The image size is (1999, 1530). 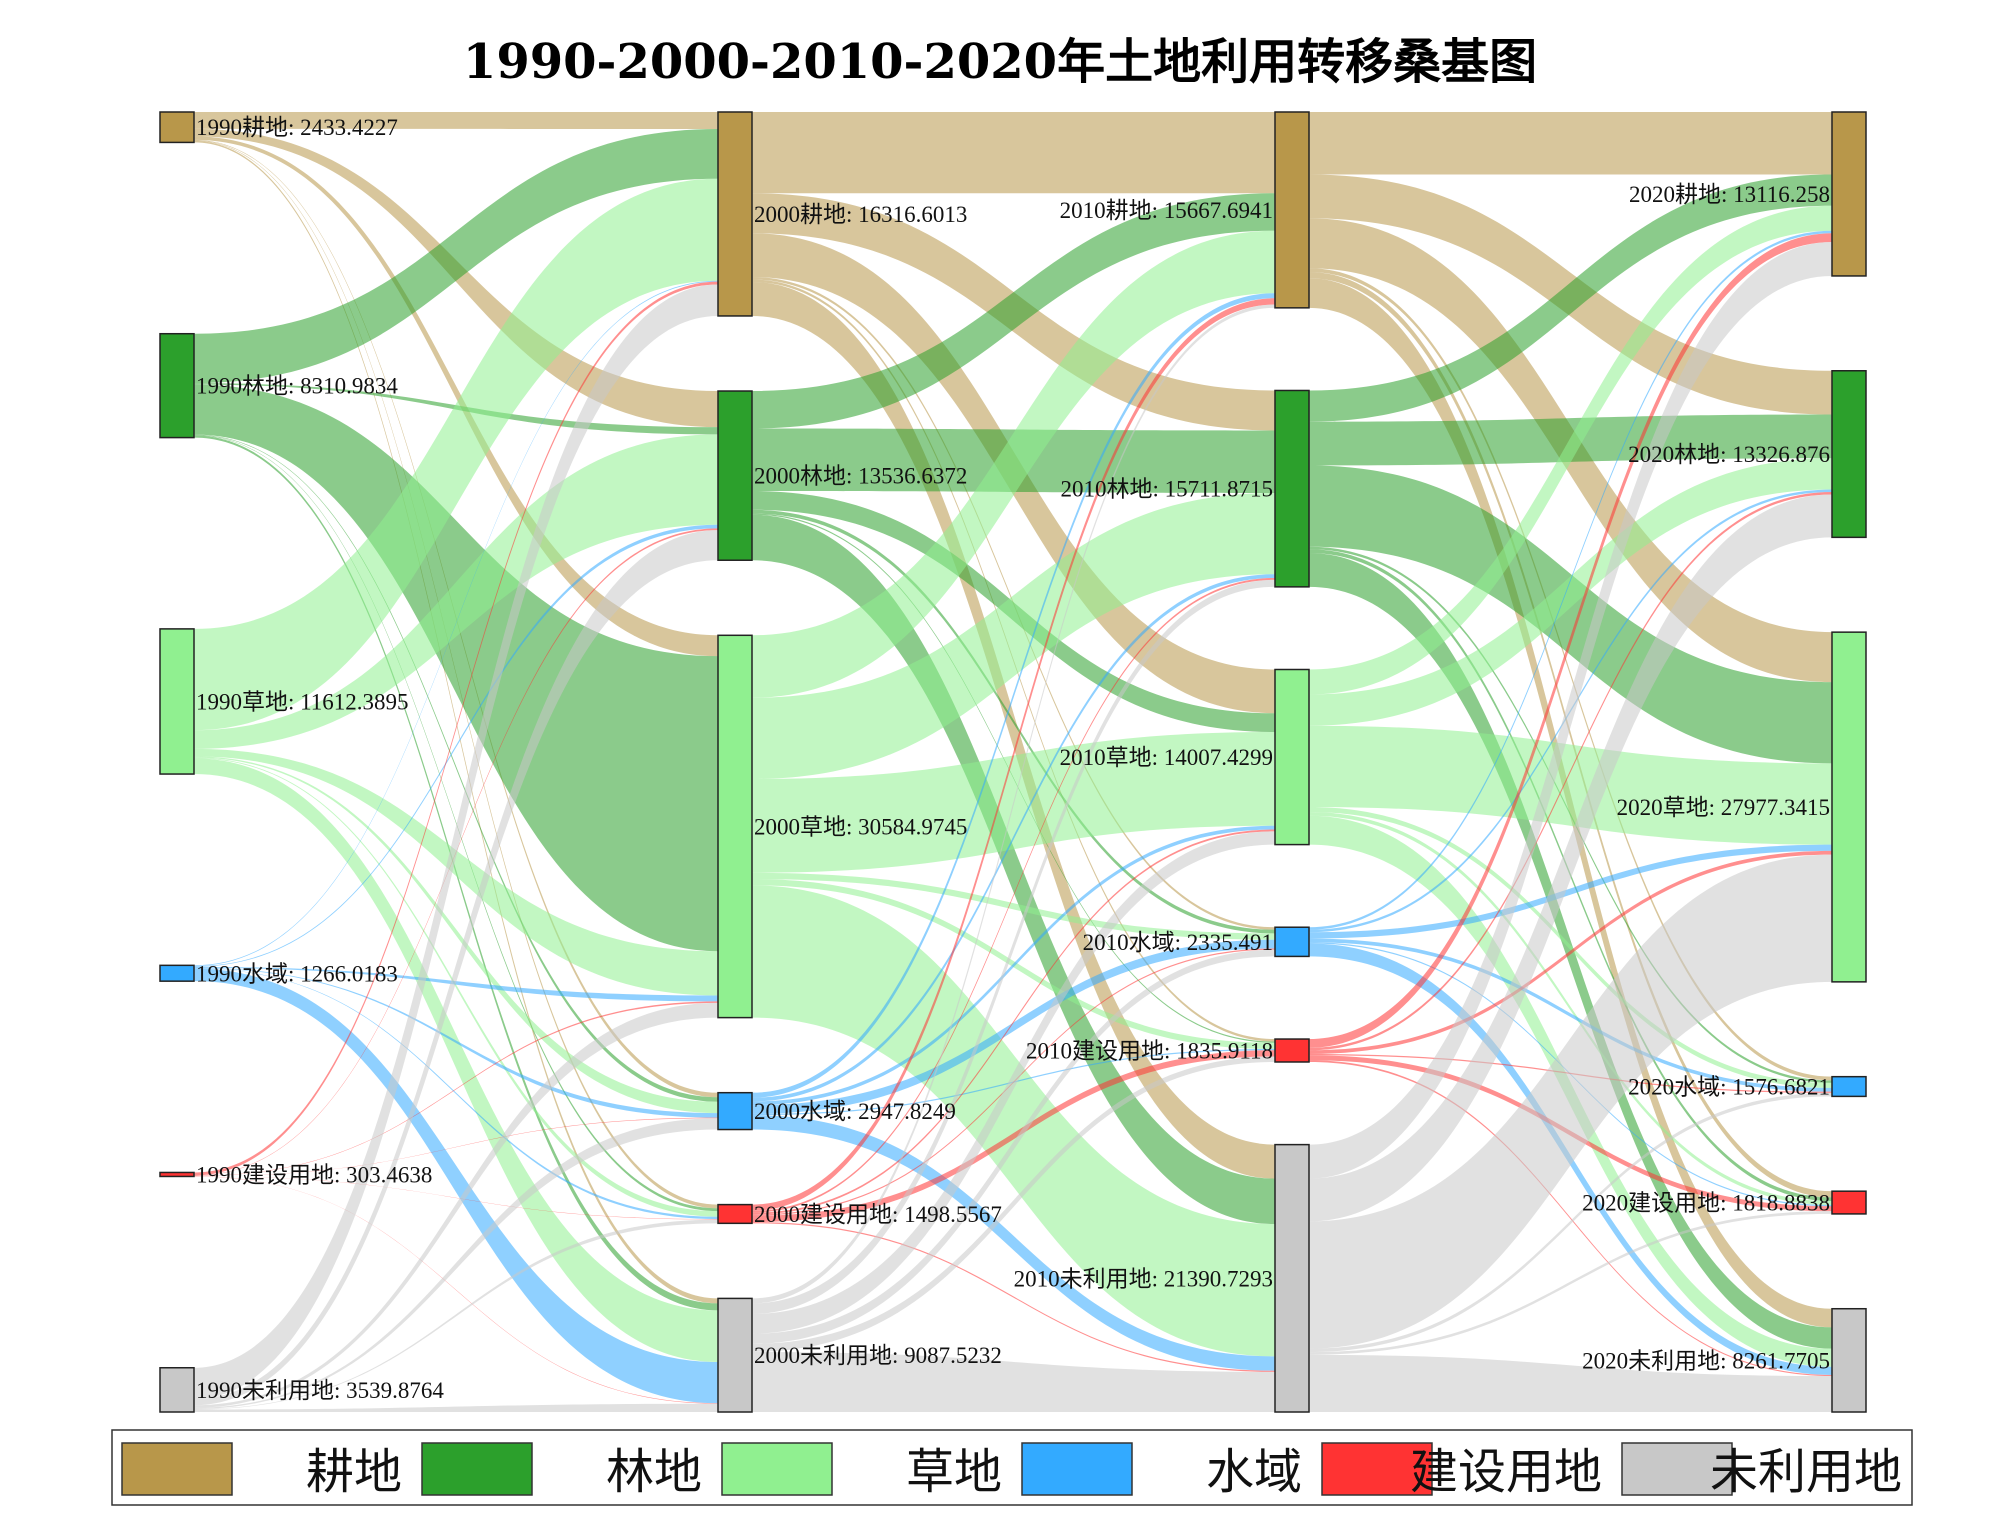 I want to click on legend-frame, so click(x=1012, y=1467).